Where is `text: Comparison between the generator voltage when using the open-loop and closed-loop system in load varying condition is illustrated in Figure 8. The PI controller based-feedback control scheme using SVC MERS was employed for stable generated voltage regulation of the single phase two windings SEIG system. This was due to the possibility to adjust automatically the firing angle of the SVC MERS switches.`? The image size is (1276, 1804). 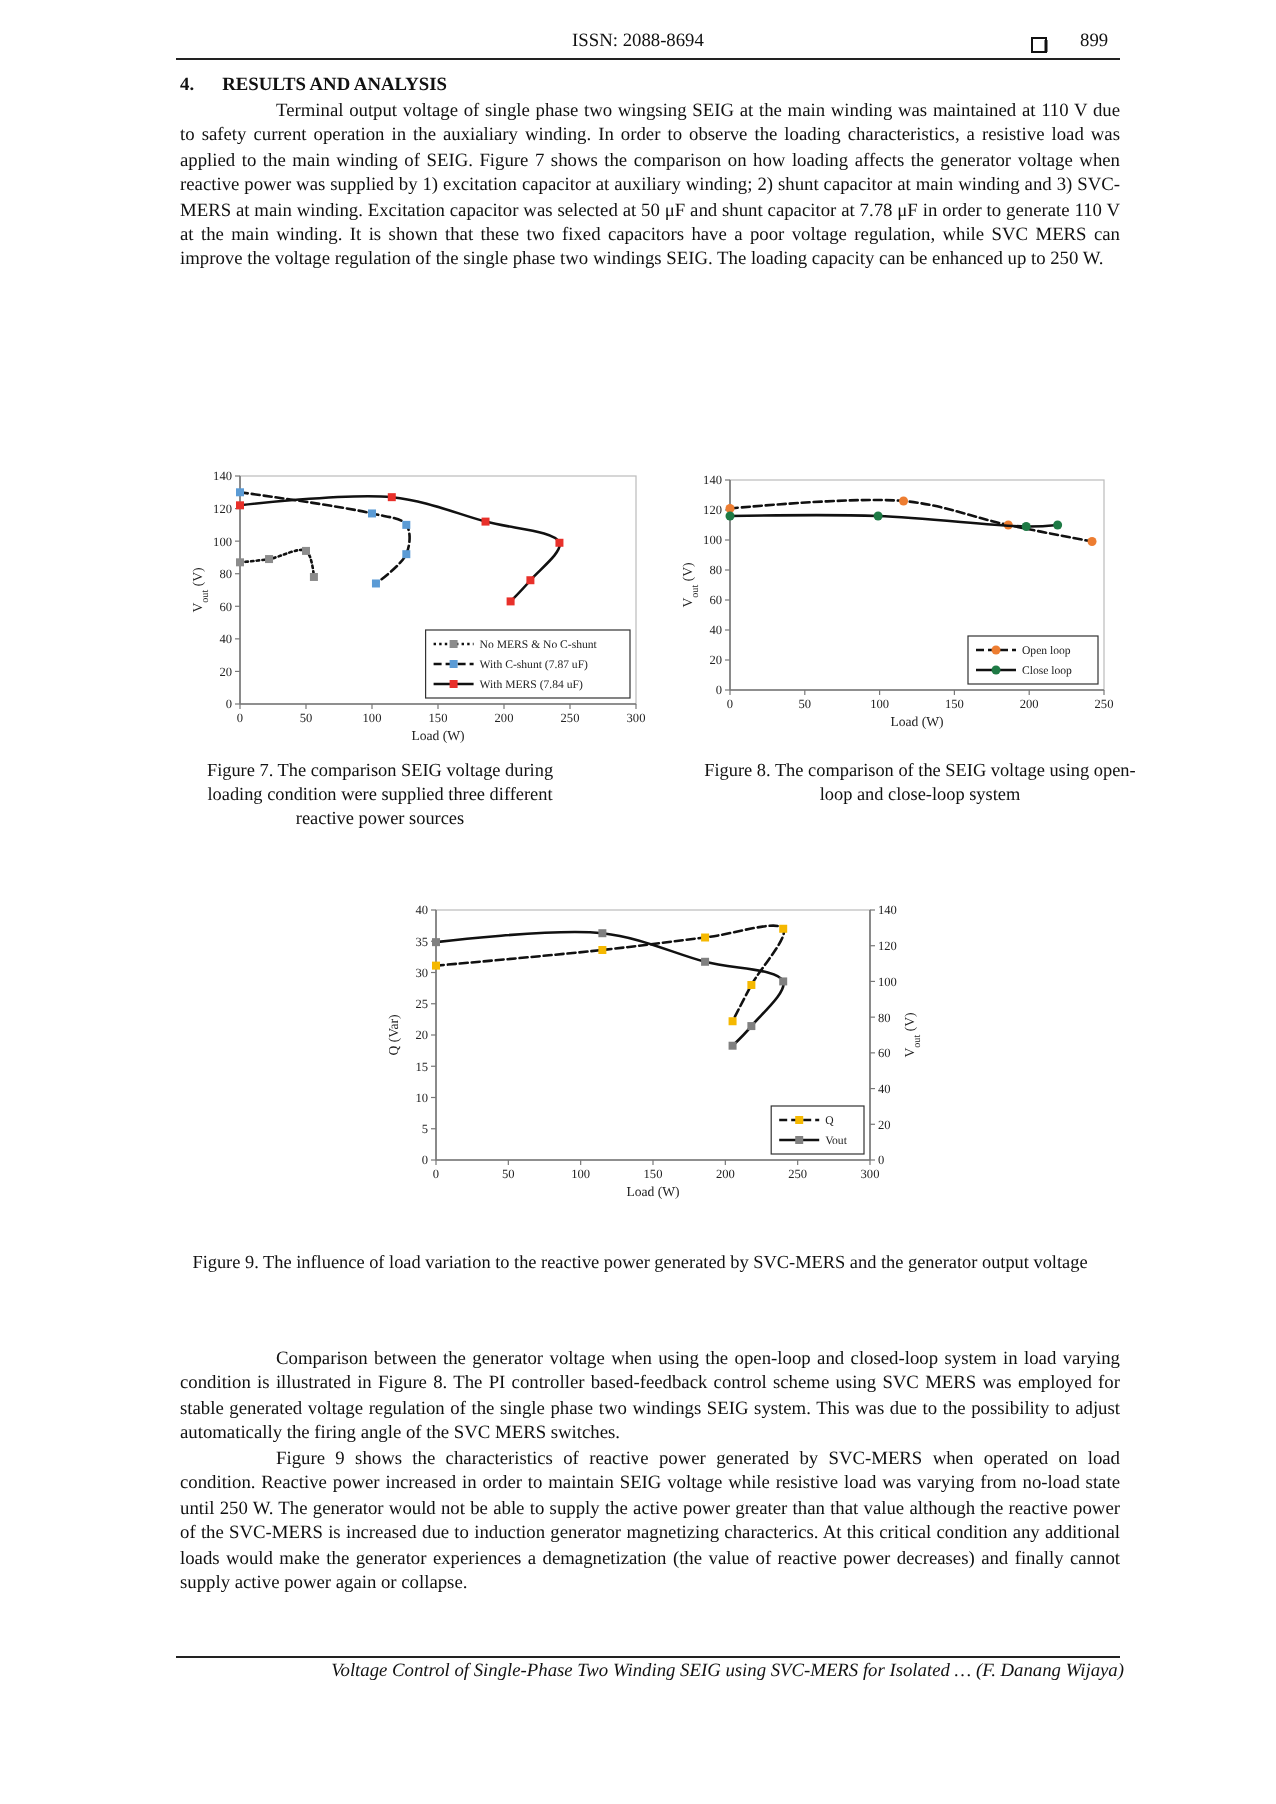 text: Comparison between the generator voltage when using the open-loop and closed-loop system in load varying condition is illustrated in Figure 8. The PI controller based-feedback control scheme using SVC MERS was employed for stable generated voltage regulation of the single phase two windings SEIG system. This was due to the possibility to adjust automatically the firing angle of the SVC MERS switches. is located at coordinates (650, 1398).